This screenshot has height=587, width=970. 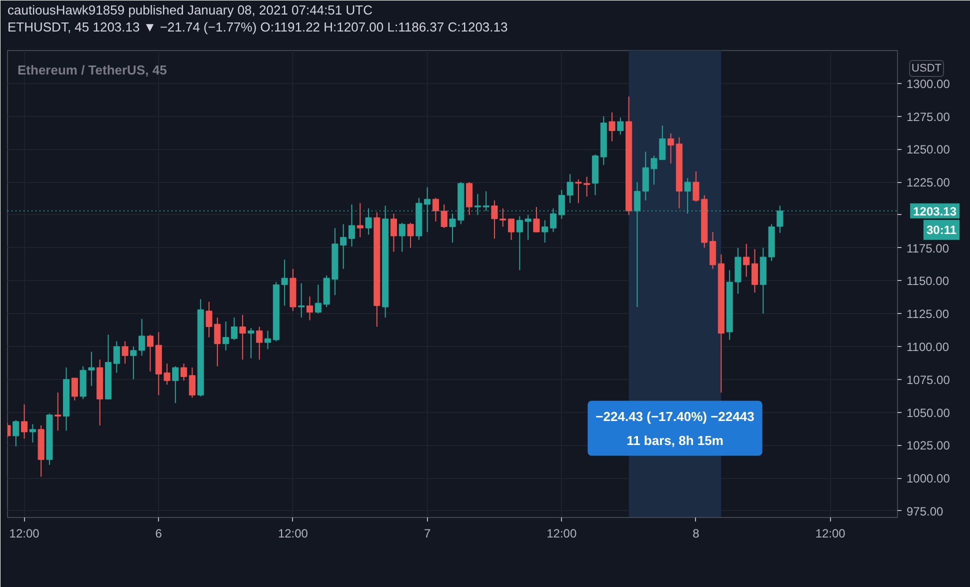 What do you see at coordinates (935, 211) in the screenshot?
I see `ref-line-label: 1203.13` at bounding box center [935, 211].